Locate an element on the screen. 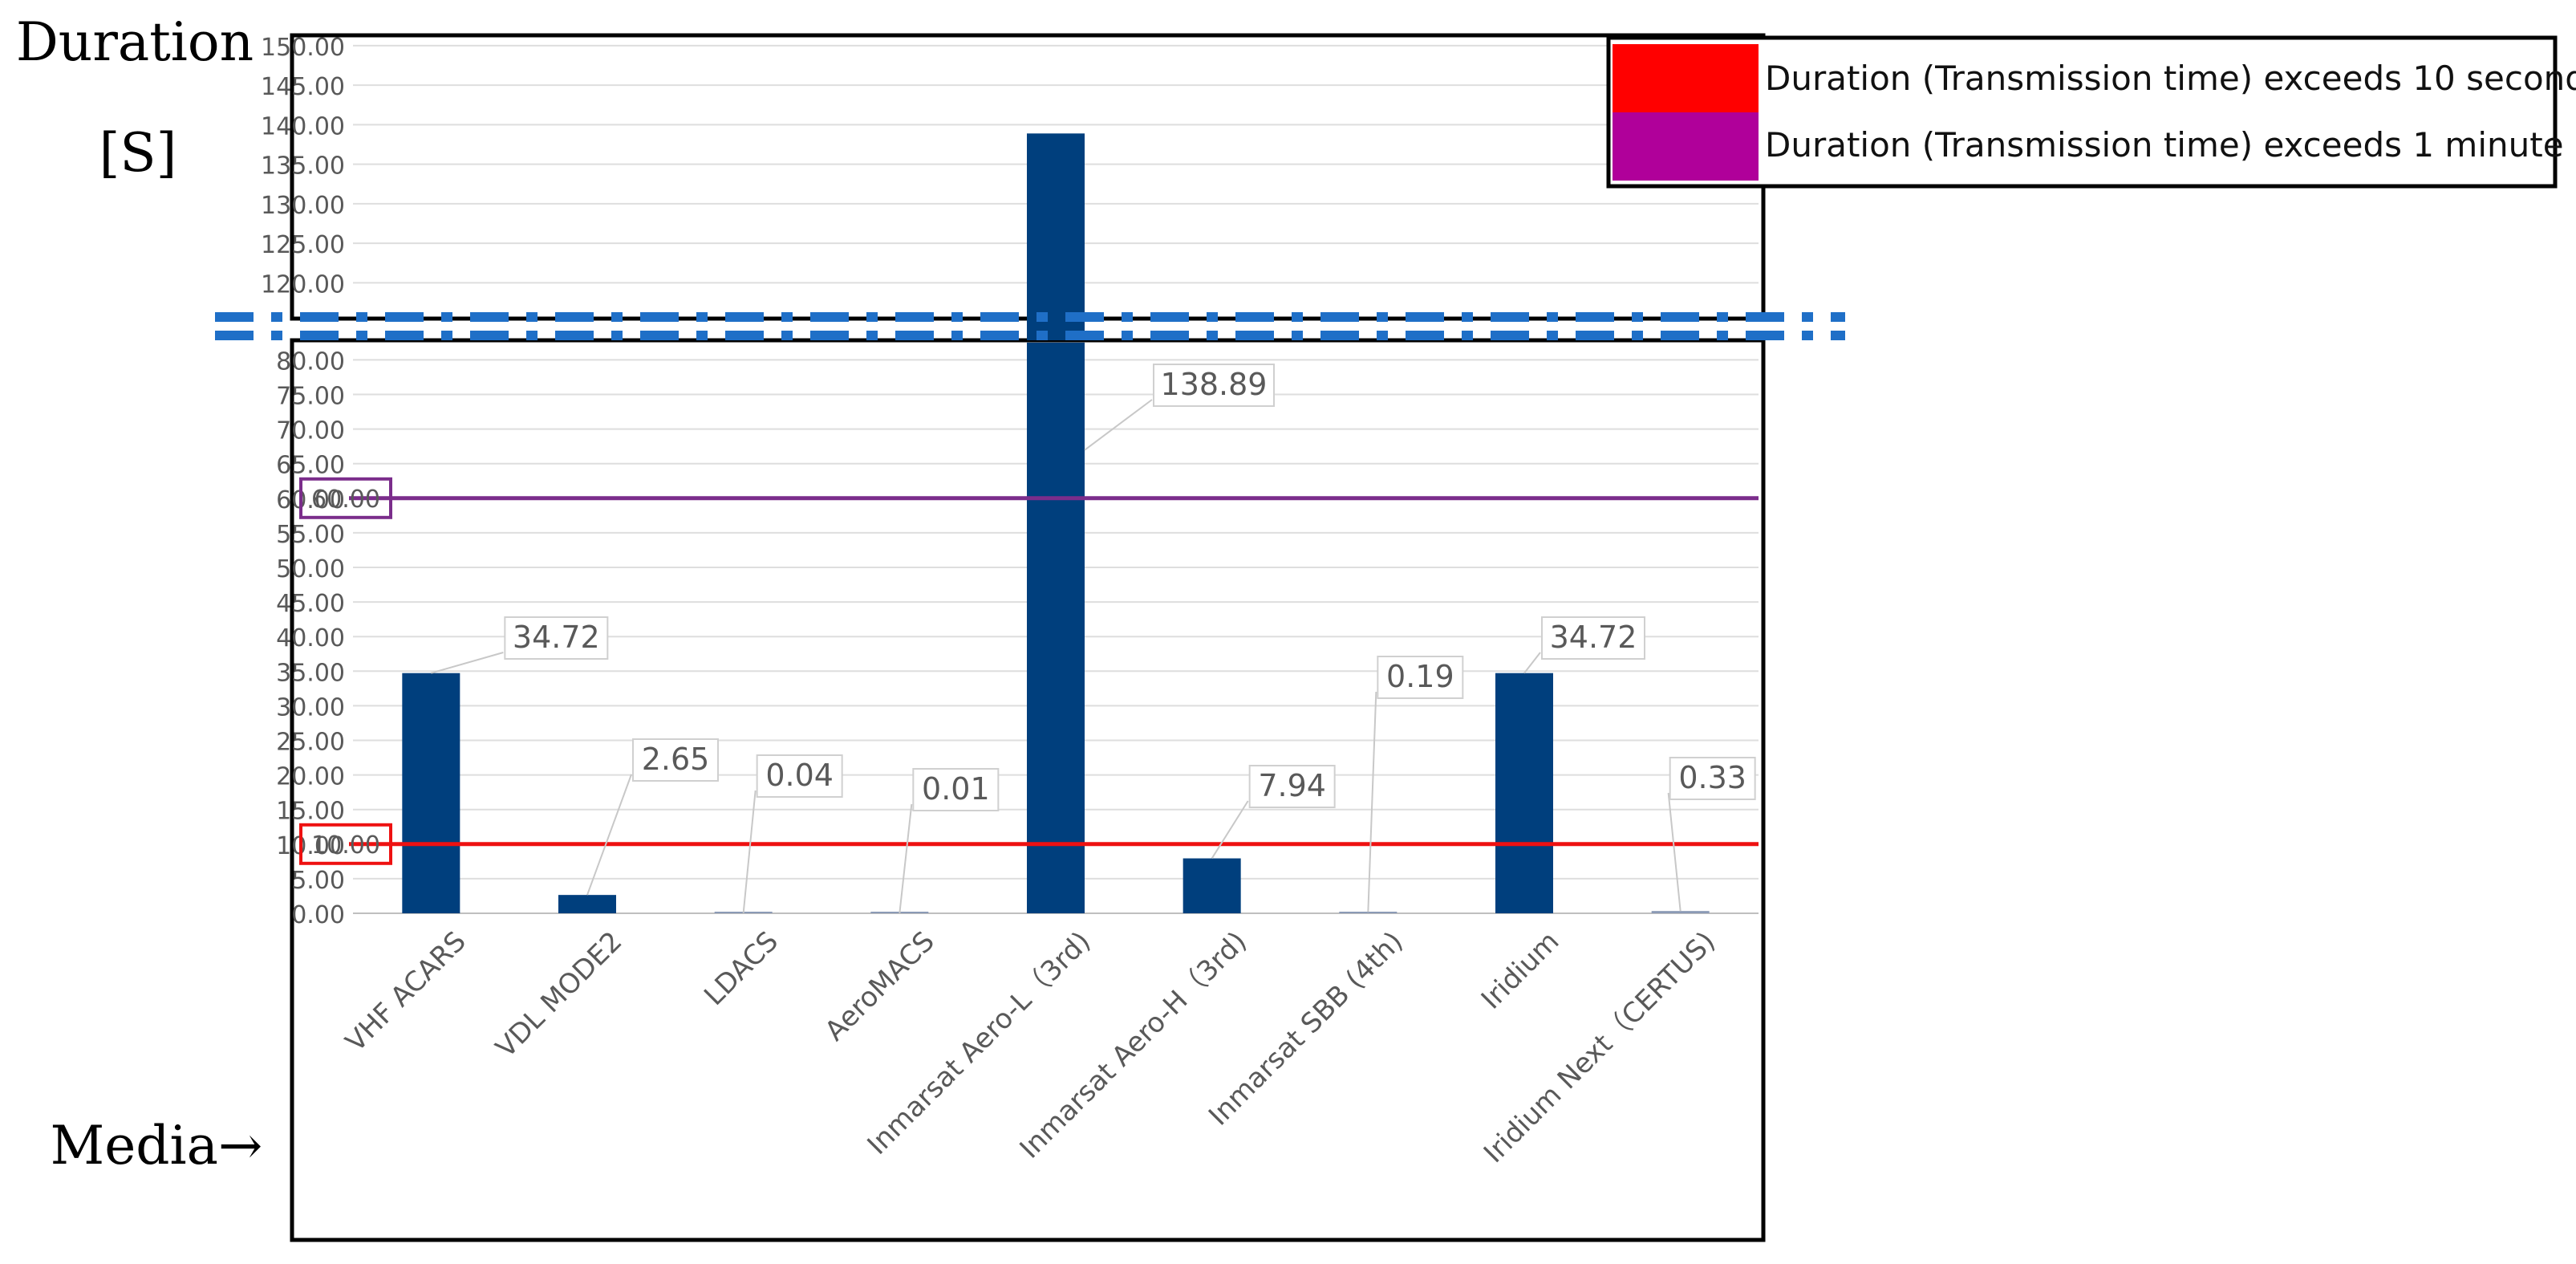  threshold-label: 10.00 is located at coordinates (345, 846).